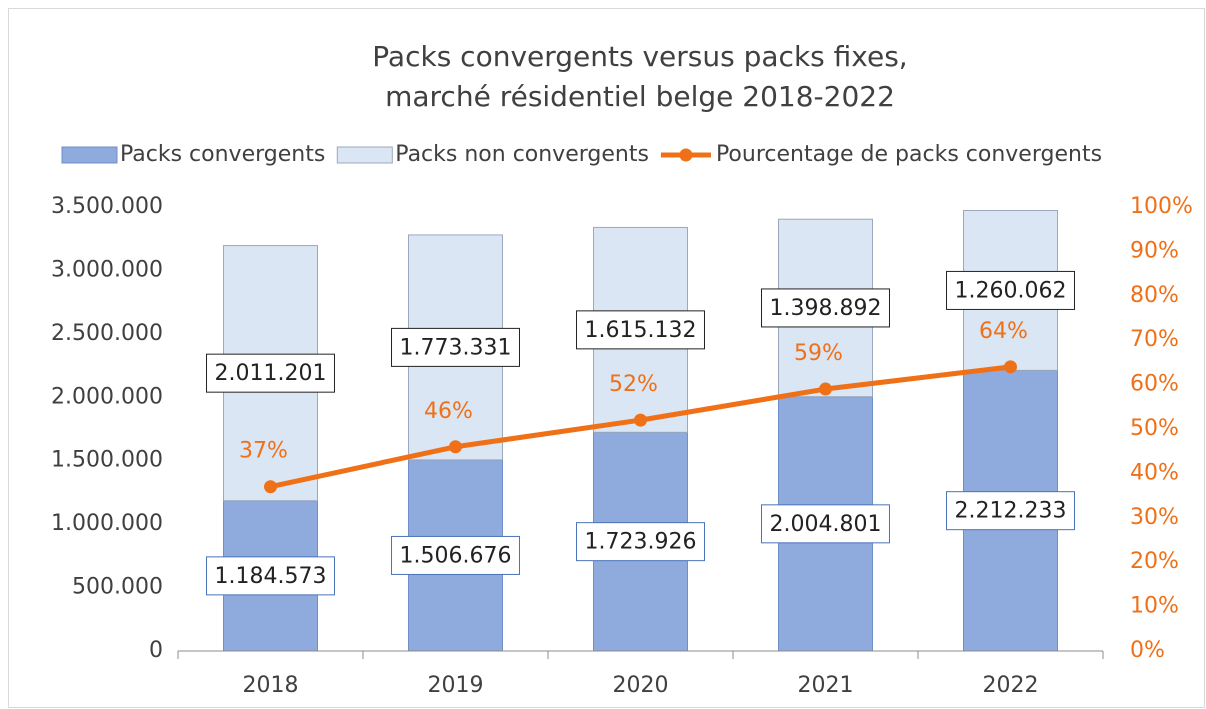 The image size is (1206, 709). Describe the element at coordinates (522, 154) in the screenshot. I see `legend-label: Packs non convergents` at that location.